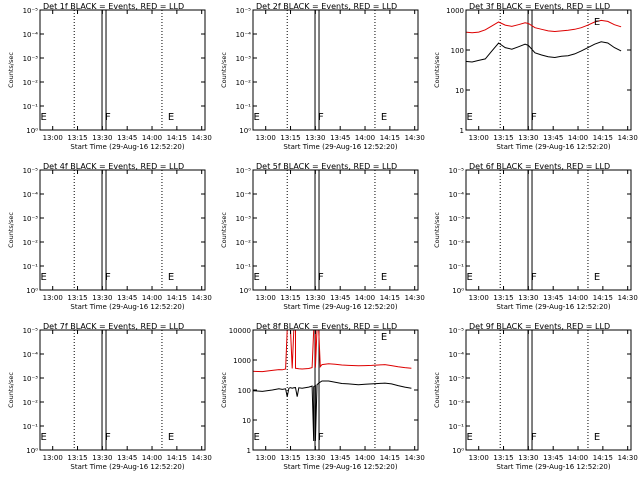  What do you see at coordinates (326, 326) in the screenshot?
I see `chart-title: Det 8f BLACK = Events, RED = LLD` at bounding box center [326, 326].